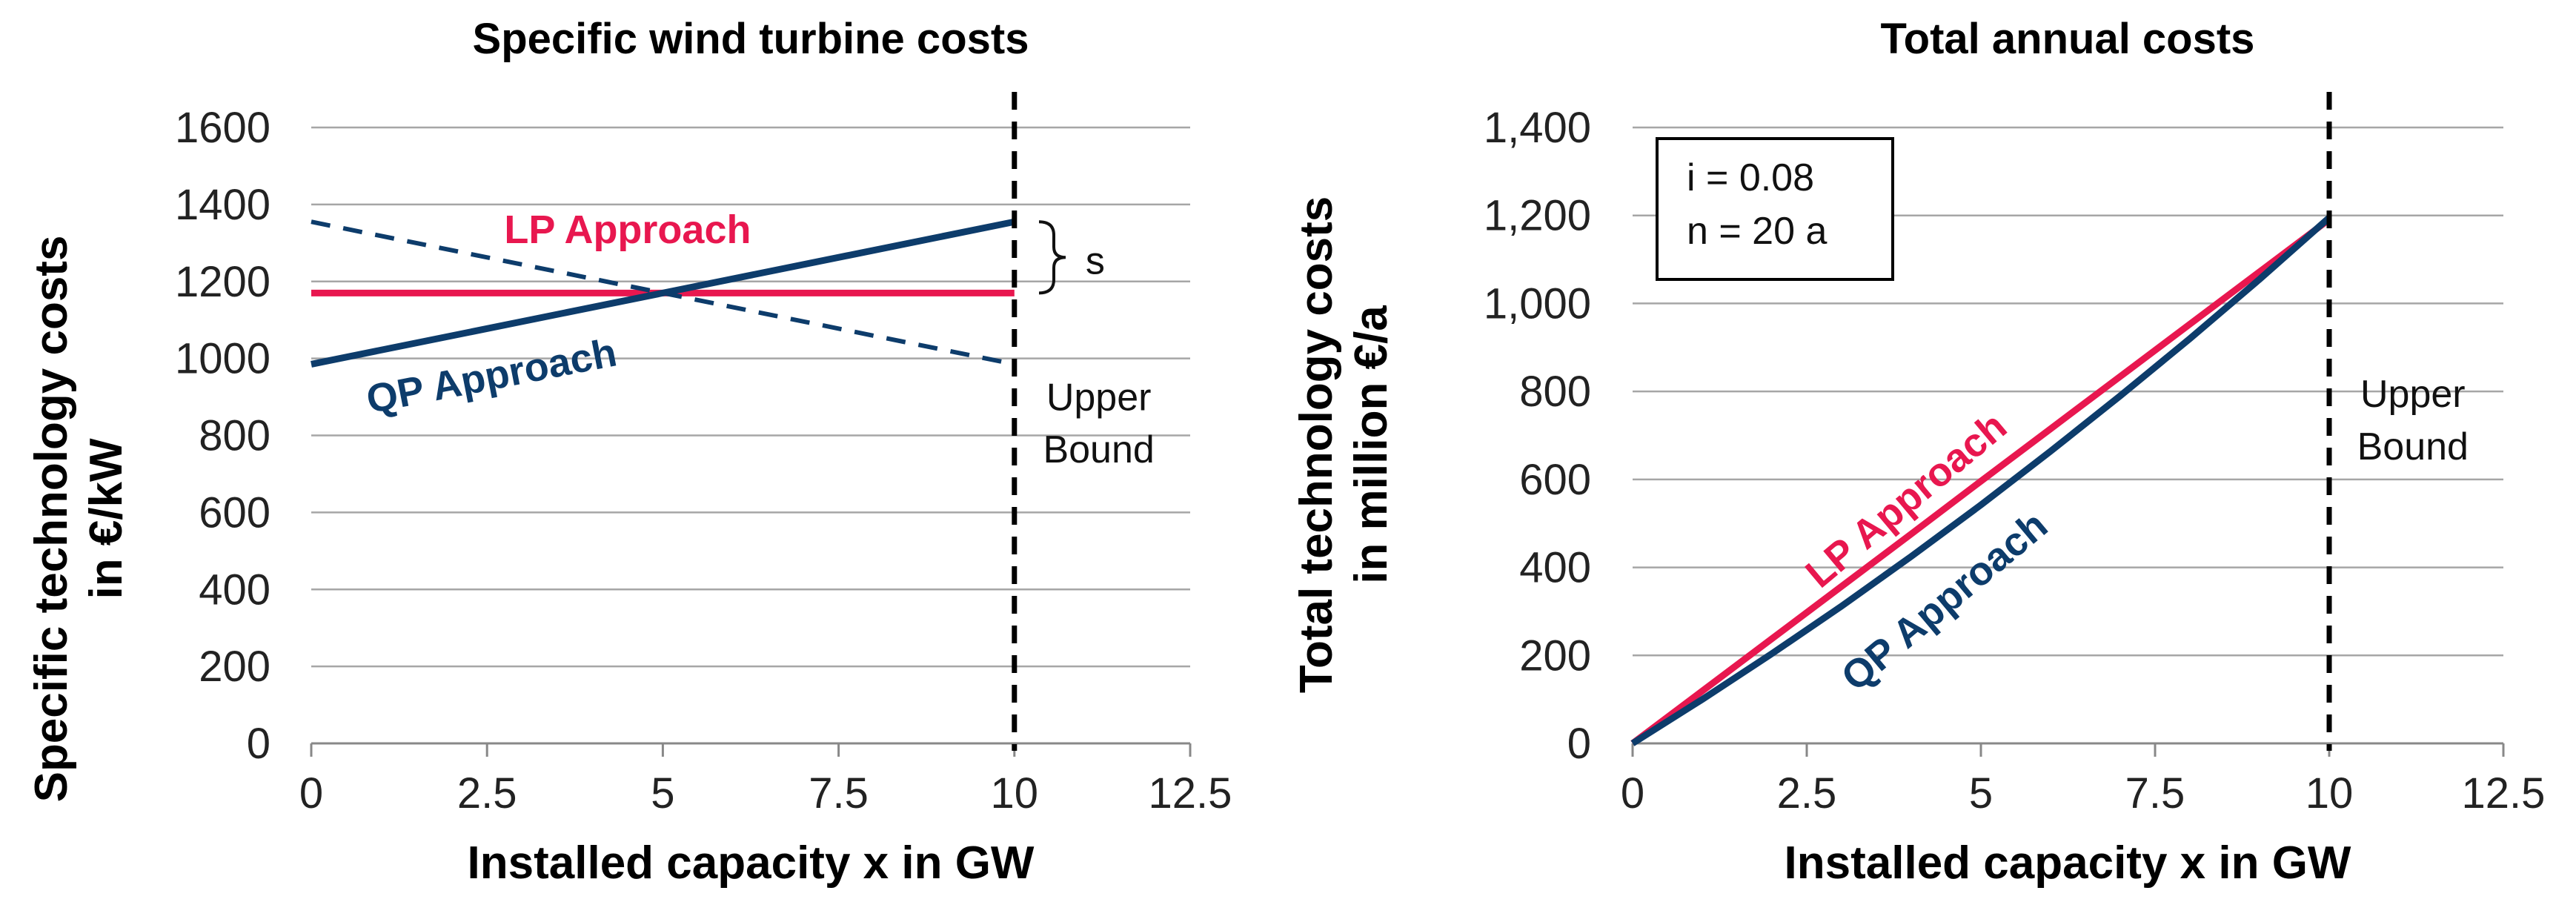 Image resolution: width=2576 pixels, height=922 pixels. I want to click on brace-label-s: s, so click(1095, 260).